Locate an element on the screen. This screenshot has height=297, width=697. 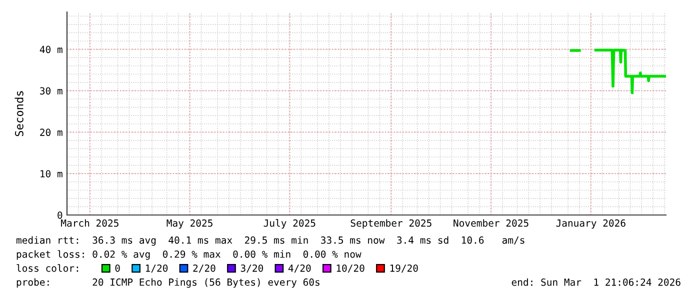
text: median rtt: 36.3 ms avg 40.1 ms max 29.5 ms min 33.5 ms now 3.4 ms sd 10.6 am/s is located at coordinates (270, 241).